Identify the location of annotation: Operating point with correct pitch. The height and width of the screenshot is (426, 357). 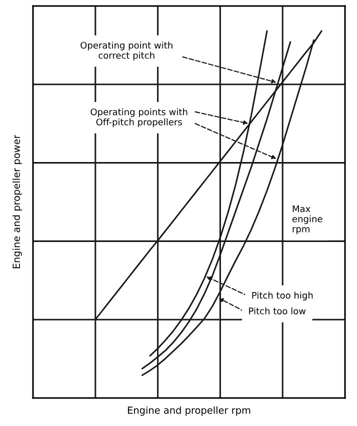
(126, 51).